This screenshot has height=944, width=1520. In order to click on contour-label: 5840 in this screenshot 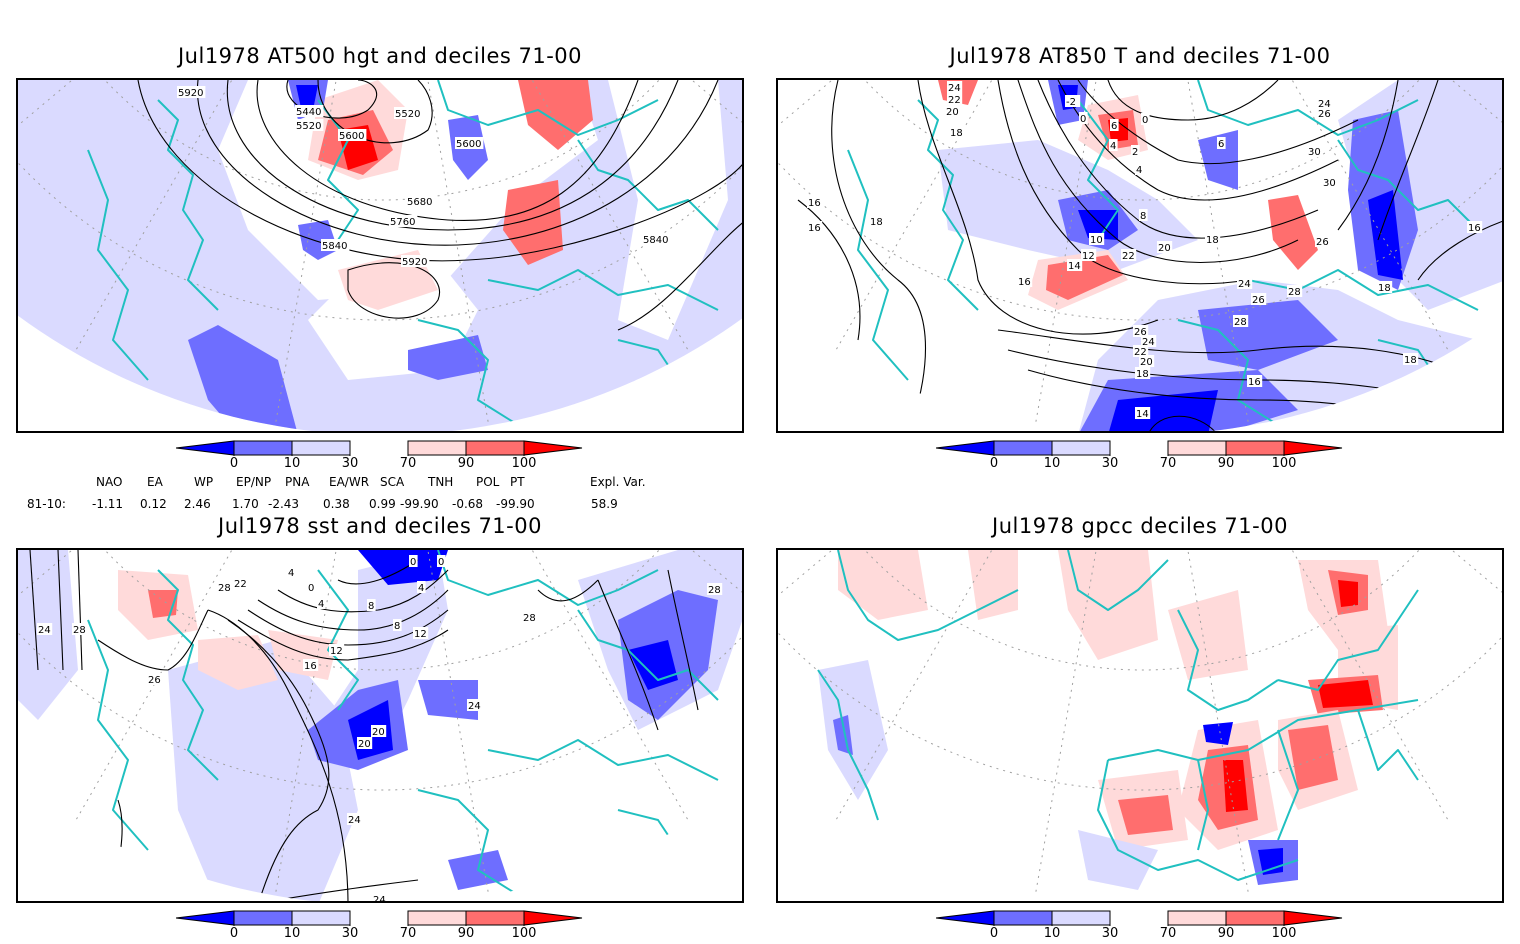, I will do `click(656, 239)`.